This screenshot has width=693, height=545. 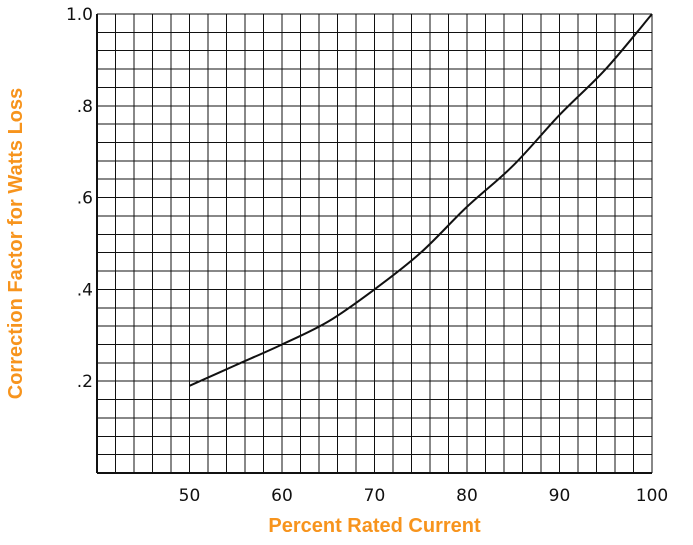 I want to click on x-axis-title: Percent Rated Current, so click(x=374, y=526).